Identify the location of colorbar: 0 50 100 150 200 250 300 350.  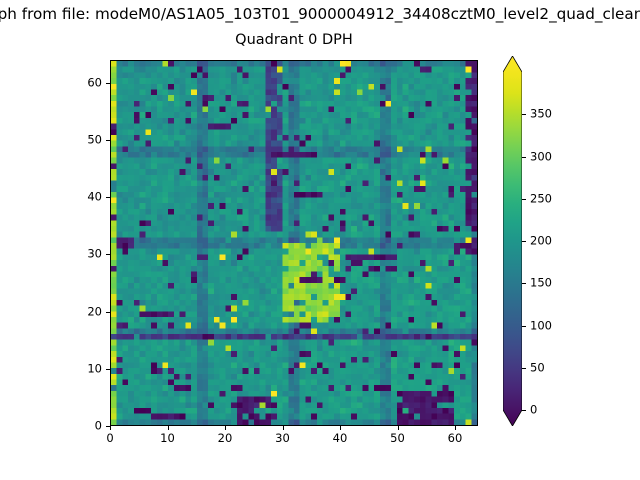
(563, 242).